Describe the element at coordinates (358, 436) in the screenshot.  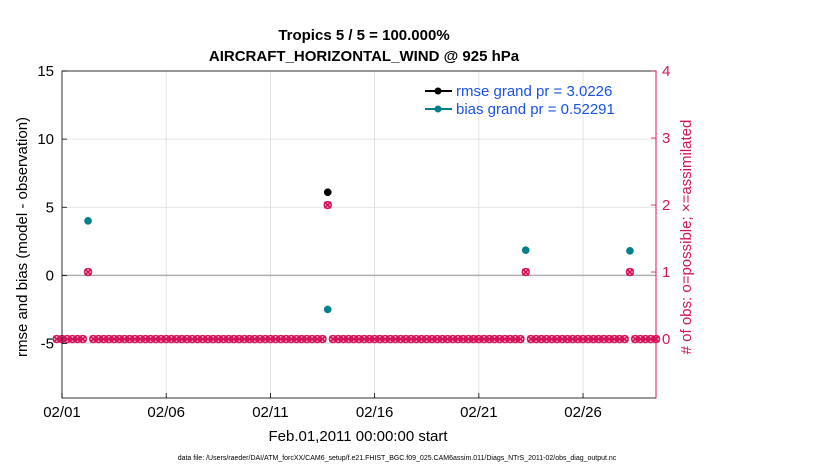
I see `x-axis-label: Feb.01,2011 00:00:00 start` at that location.